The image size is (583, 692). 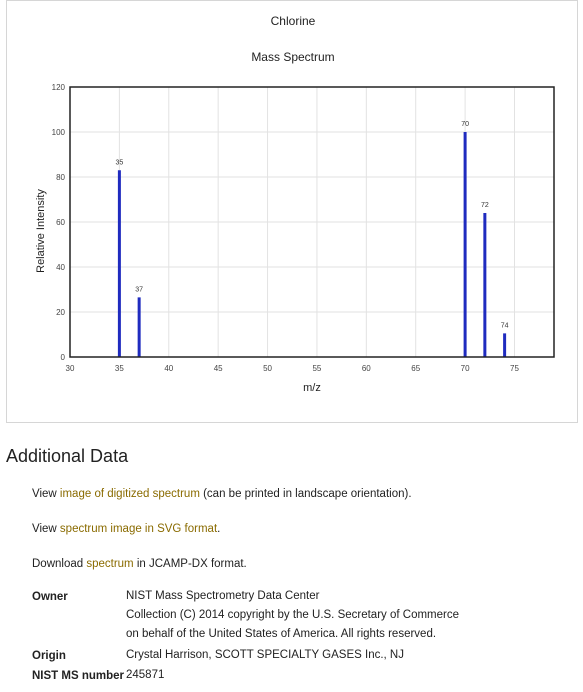 I want to click on owner-label: Owner, so click(x=50, y=597).